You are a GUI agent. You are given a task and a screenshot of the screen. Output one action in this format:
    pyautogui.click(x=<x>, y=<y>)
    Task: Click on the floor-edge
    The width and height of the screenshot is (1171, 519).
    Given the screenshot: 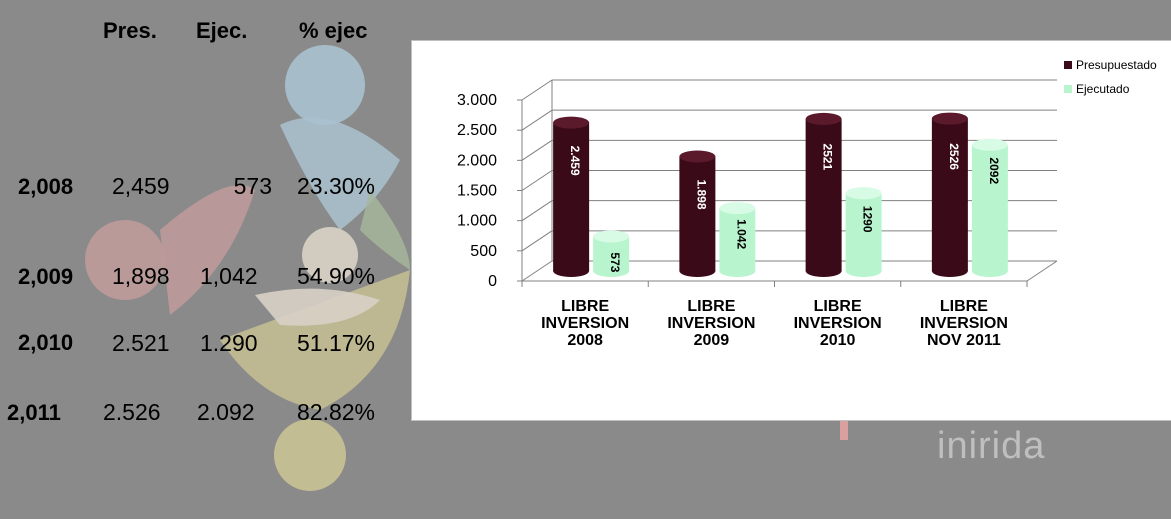 What is the action you would take?
    pyautogui.click(x=1042, y=271)
    